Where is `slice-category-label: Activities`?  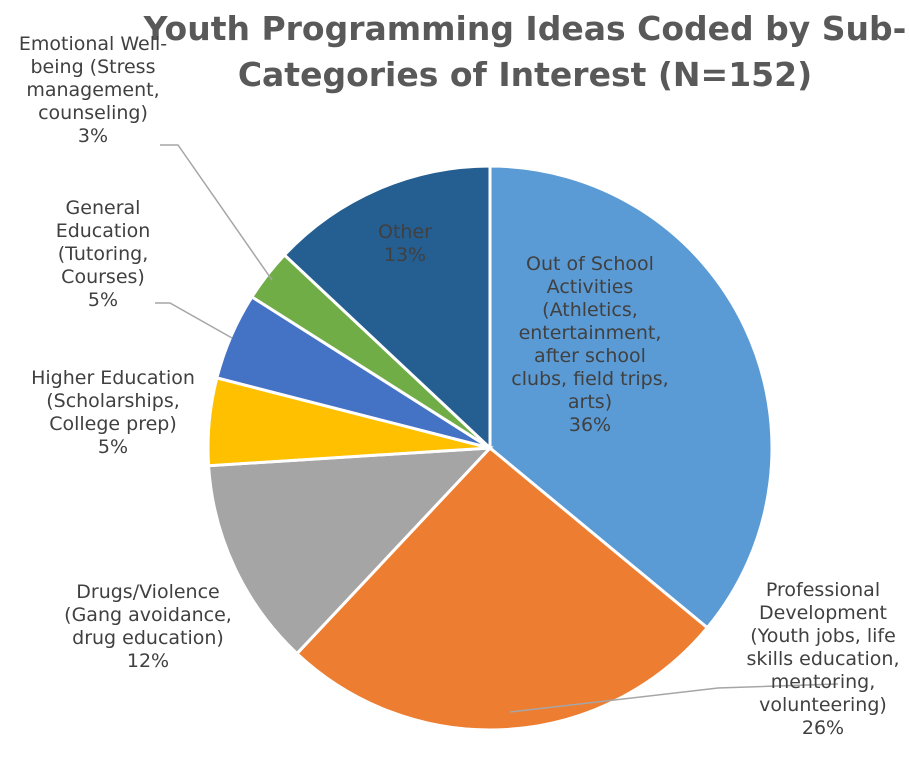
slice-category-label: Activities is located at coordinates (590, 287).